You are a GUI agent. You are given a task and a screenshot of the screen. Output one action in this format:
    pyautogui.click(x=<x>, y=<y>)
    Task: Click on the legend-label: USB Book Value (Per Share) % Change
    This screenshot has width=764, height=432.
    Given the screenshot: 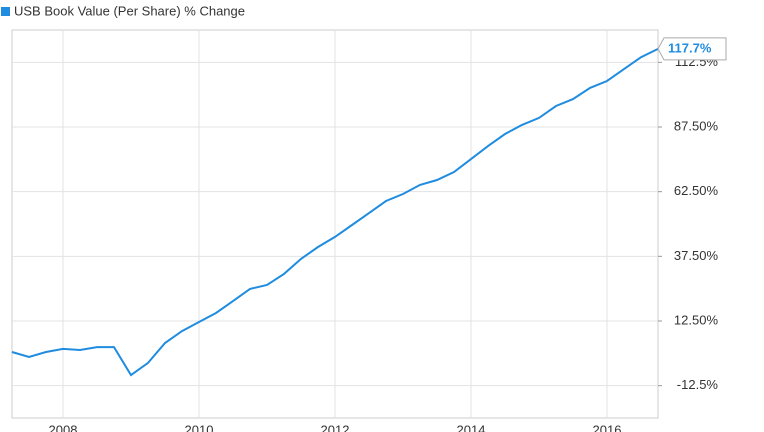 What is the action you would take?
    pyautogui.click(x=129, y=10)
    